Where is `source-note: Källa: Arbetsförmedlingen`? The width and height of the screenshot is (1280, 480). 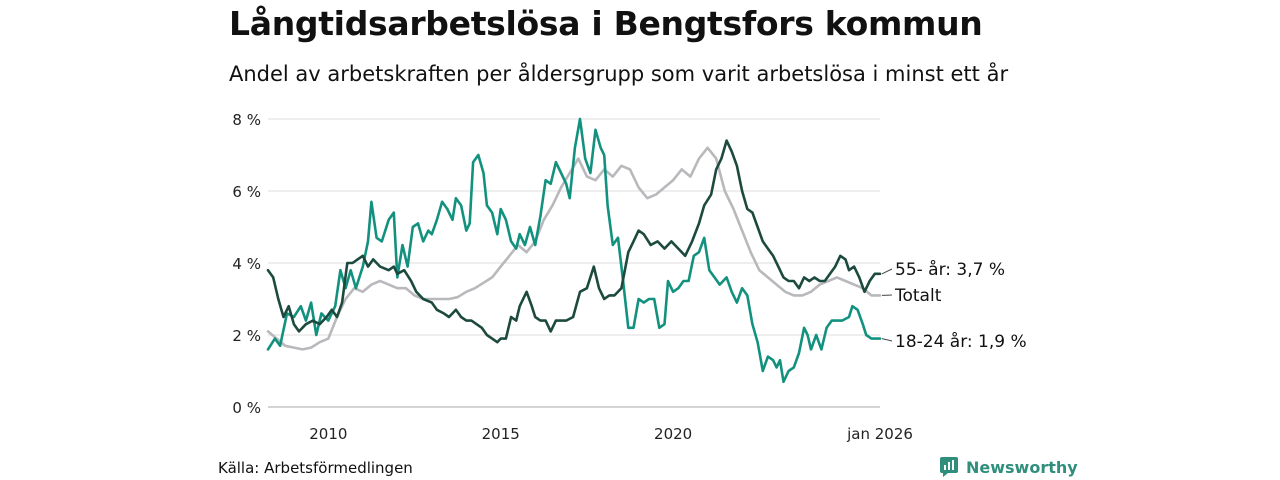 source-note: Källa: Arbetsförmedlingen is located at coordinates (315, 468).